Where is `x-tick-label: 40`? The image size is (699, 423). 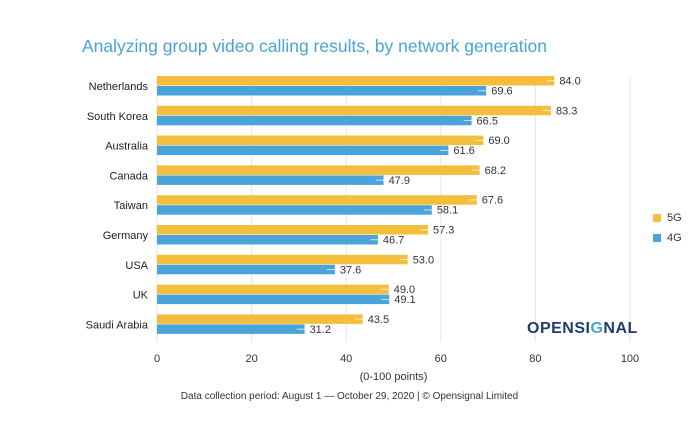
x-tick-label: 40 is located at coordinates (346, 359).